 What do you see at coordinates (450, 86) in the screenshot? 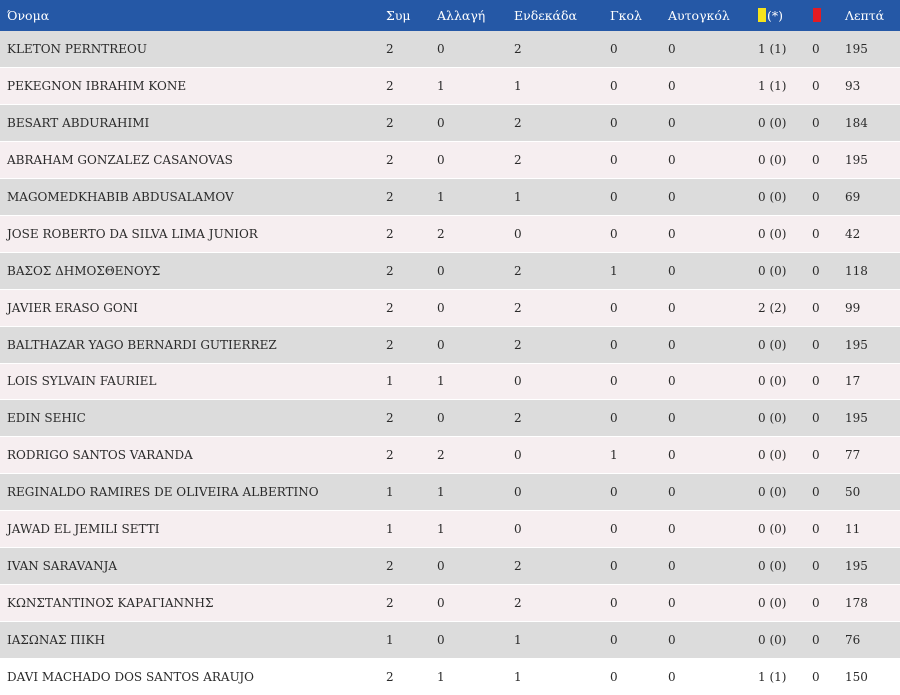
I see `table-row: PEKEGNON IBRAHIM KONE 2 1 1 0 0 1 (1) 0 93` at bounding box center [450, 86].